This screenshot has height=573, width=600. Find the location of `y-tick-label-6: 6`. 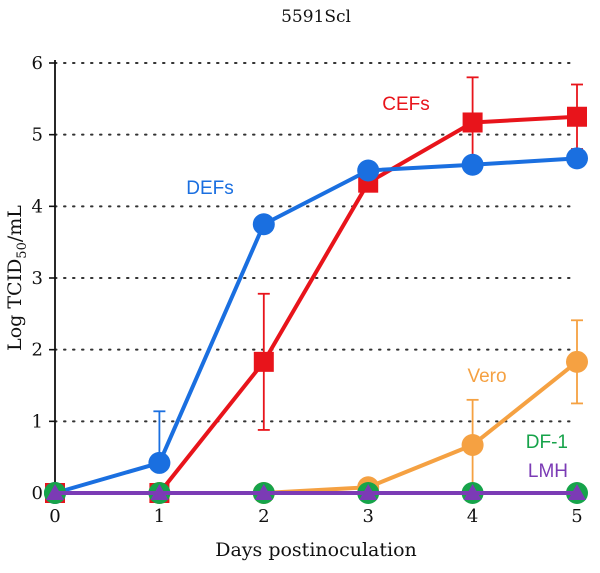

y-tick-label-6: 6 is located at coordinates (37, 63).